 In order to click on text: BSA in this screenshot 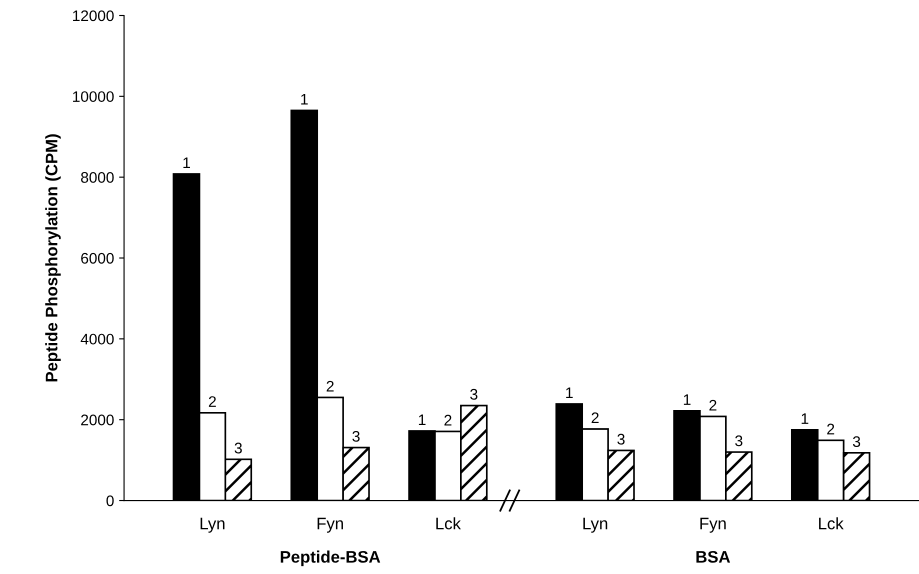, I will do `click(713, 556)`.